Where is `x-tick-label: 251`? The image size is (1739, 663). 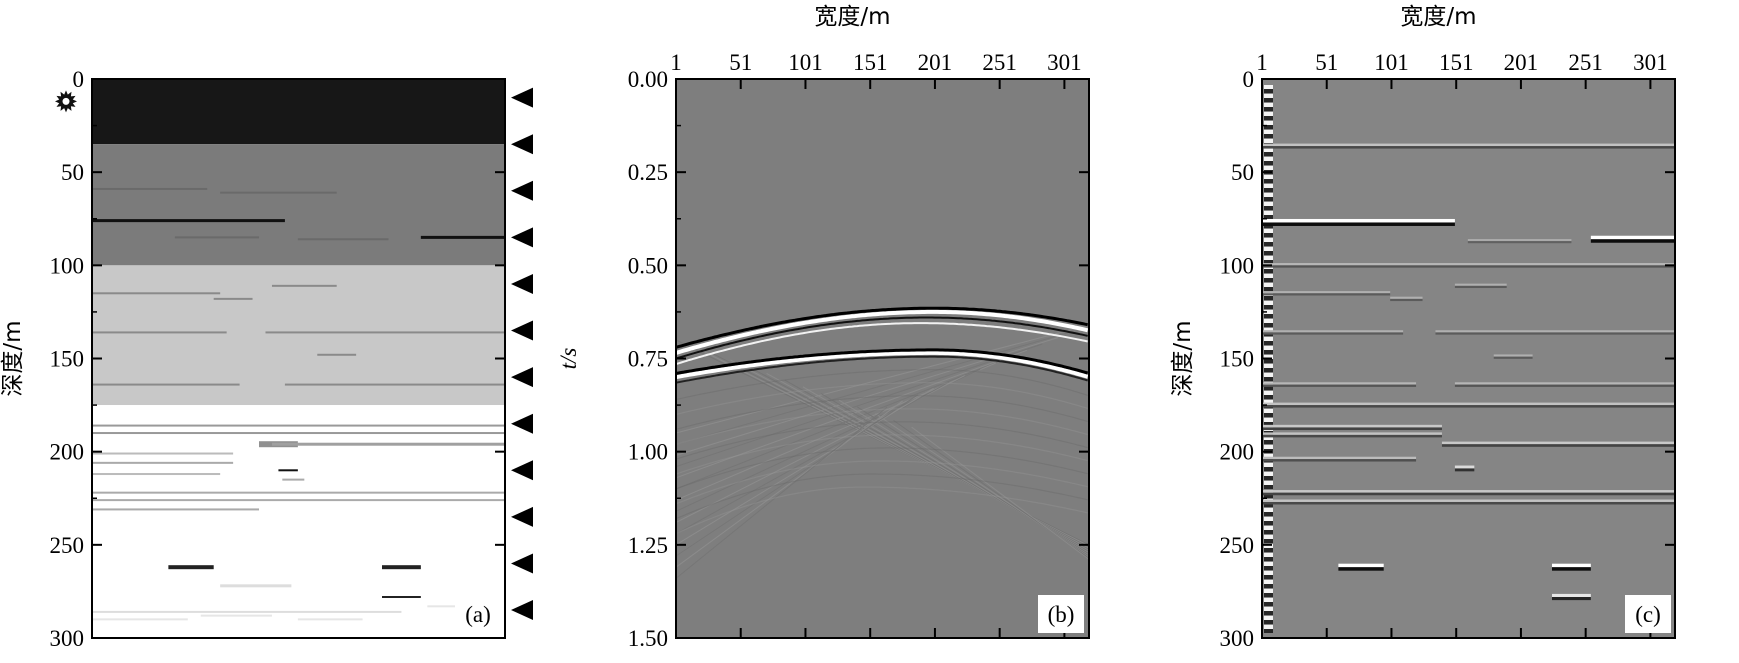 x-tick-label: 251 is located at coordinates (999, 62).